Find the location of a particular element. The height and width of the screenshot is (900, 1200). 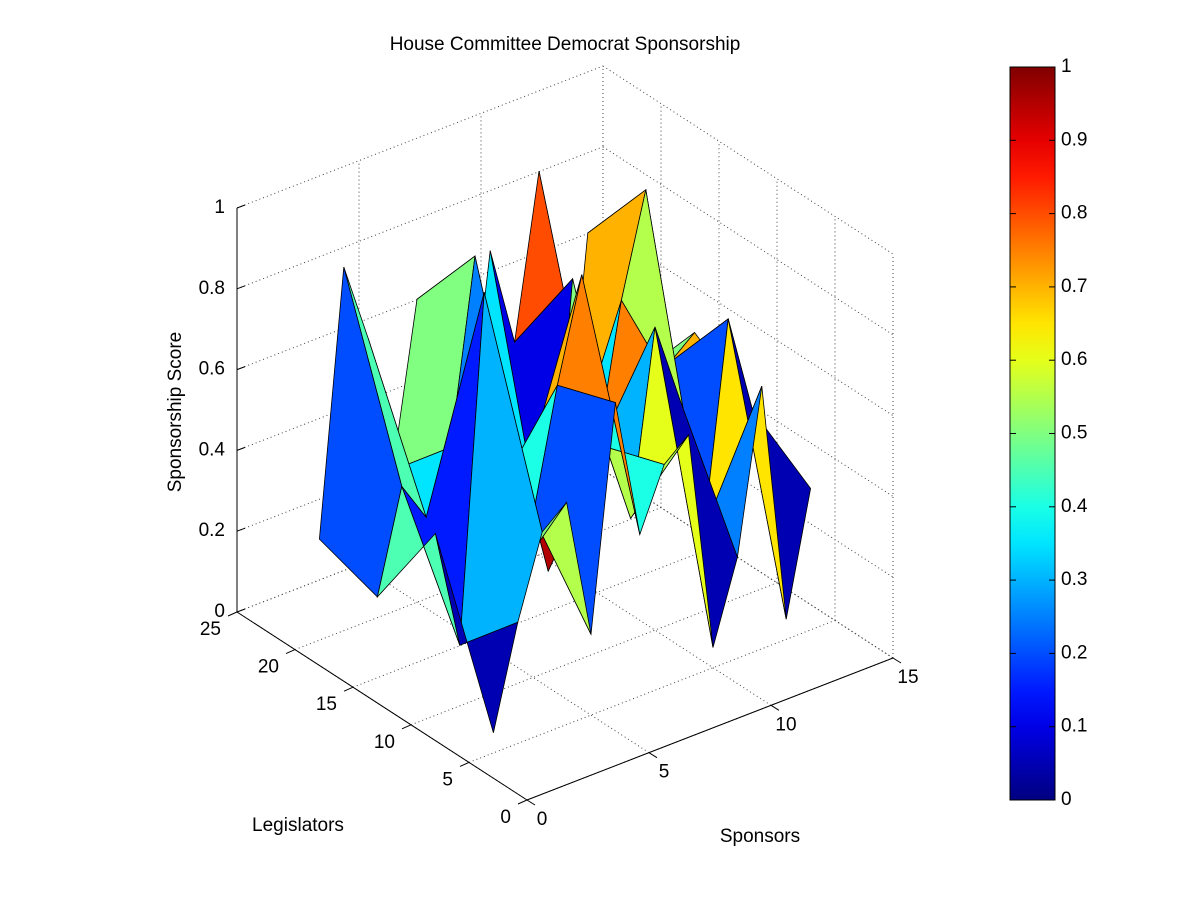

x-tick-label: 15 is located at coordinates (907, 677).